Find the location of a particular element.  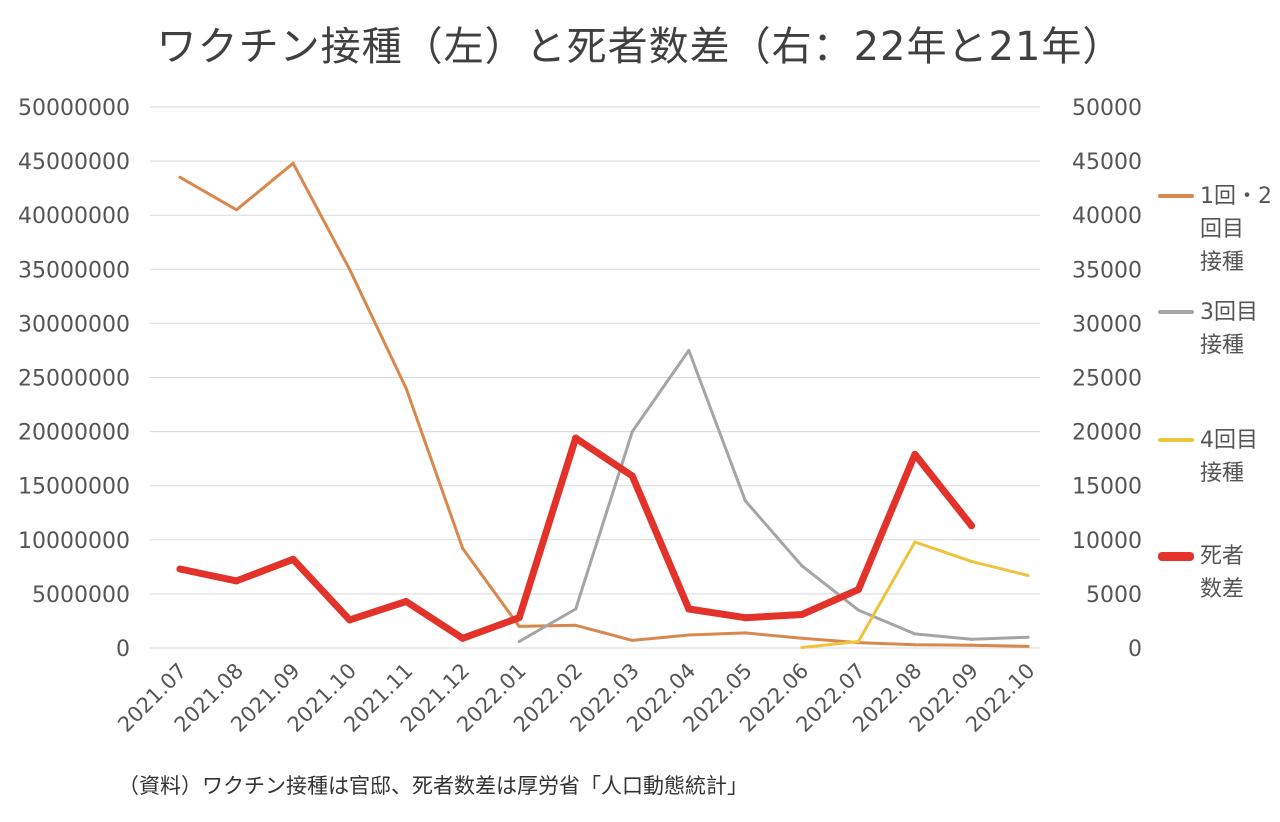

right-tick-label: 20000 is located at coordinates (1107, 433).